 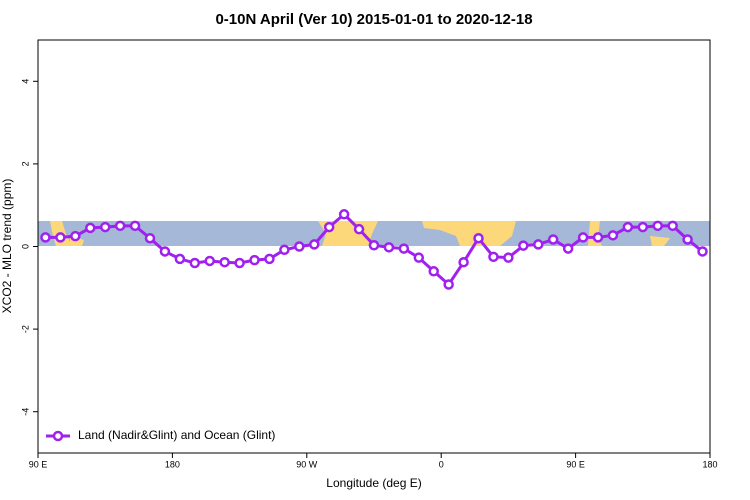 What do you see at coordinates (307, 464) in the screenshot?
I see `x-tick-label: 90 W` at bounding box center [307, 464].